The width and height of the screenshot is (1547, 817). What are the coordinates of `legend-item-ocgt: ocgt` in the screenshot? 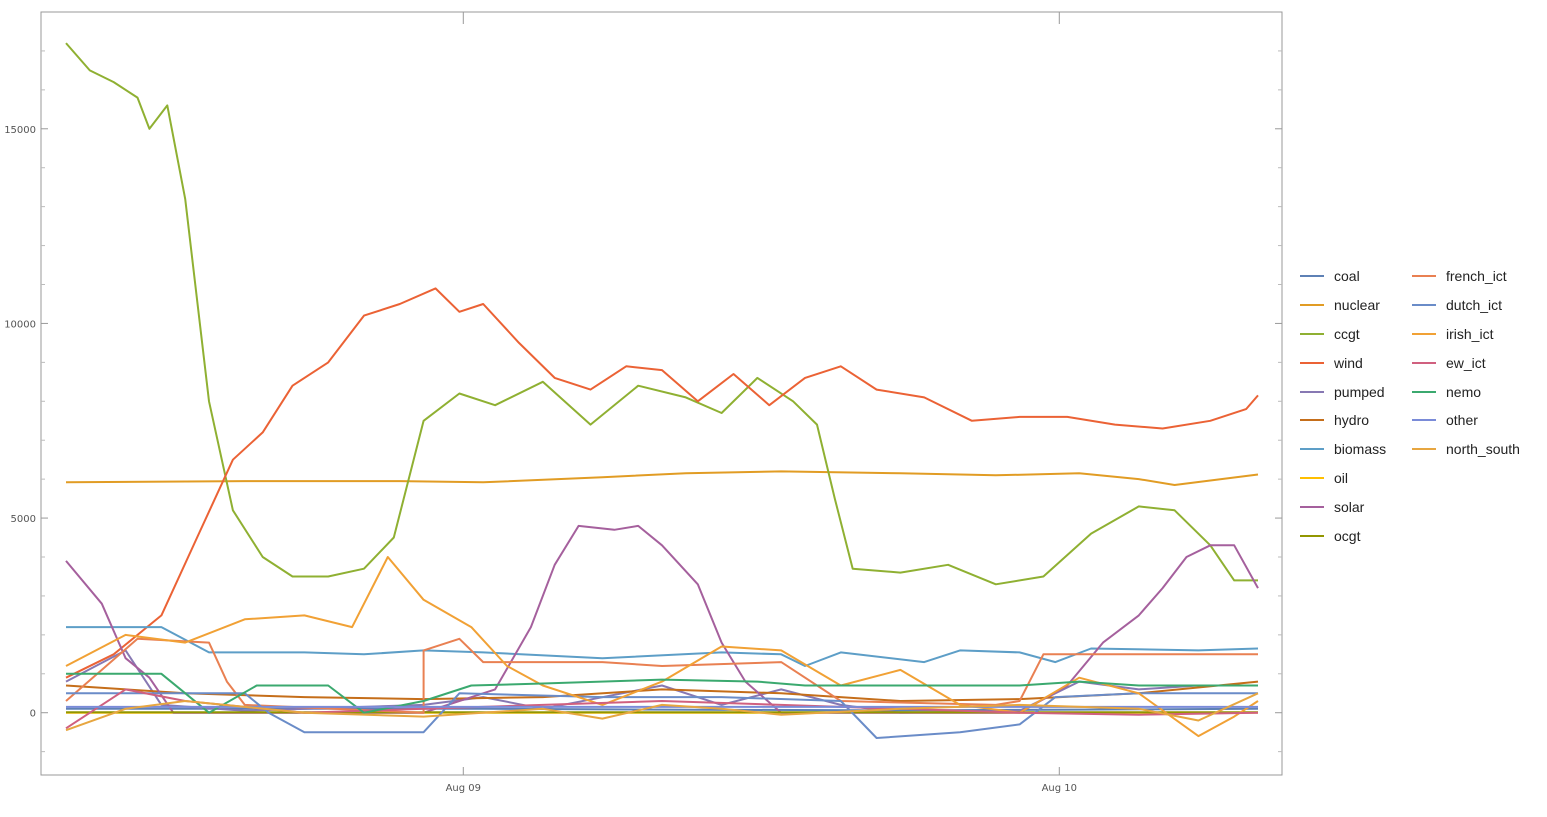 It's located at (1343, 535).